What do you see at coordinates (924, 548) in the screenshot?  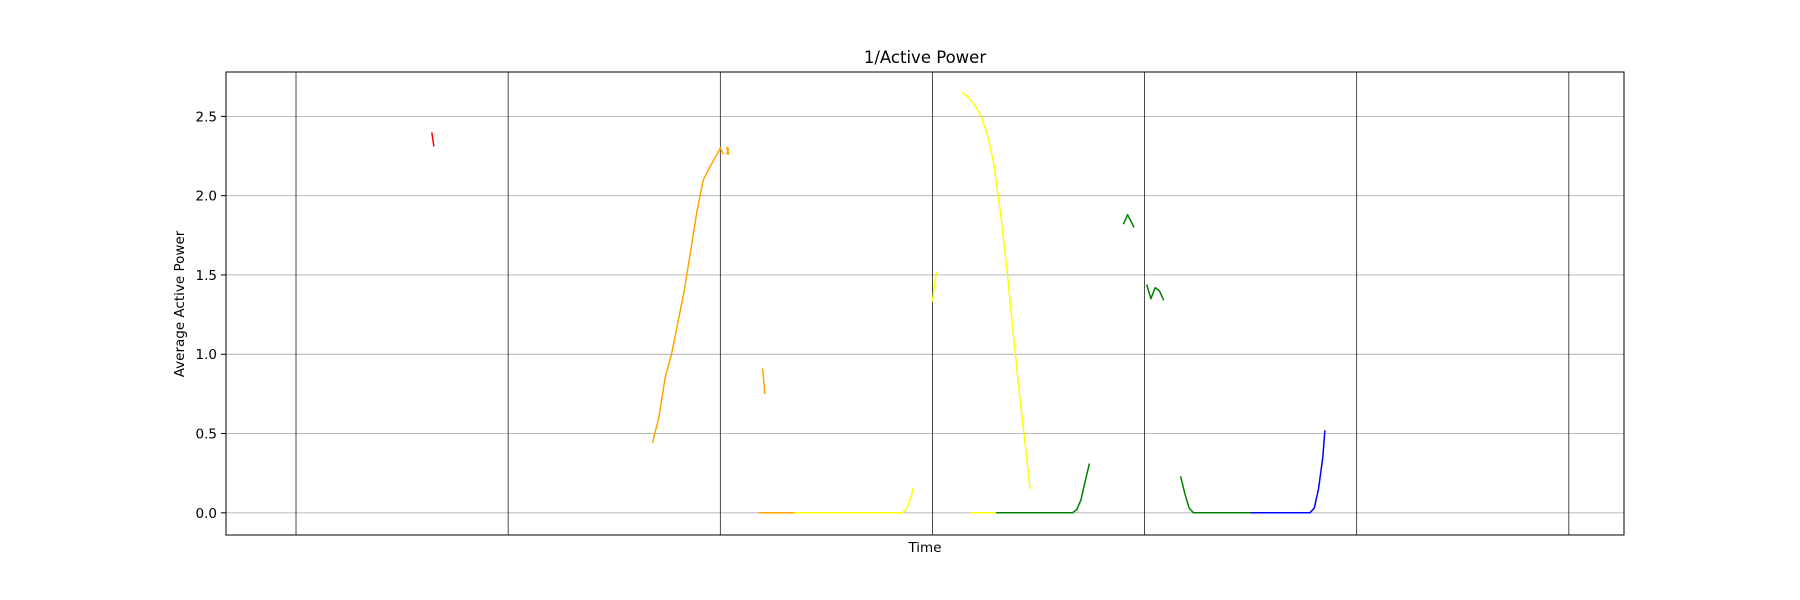 I see `x-axis-label: Time` at bounding box center [924, 548].